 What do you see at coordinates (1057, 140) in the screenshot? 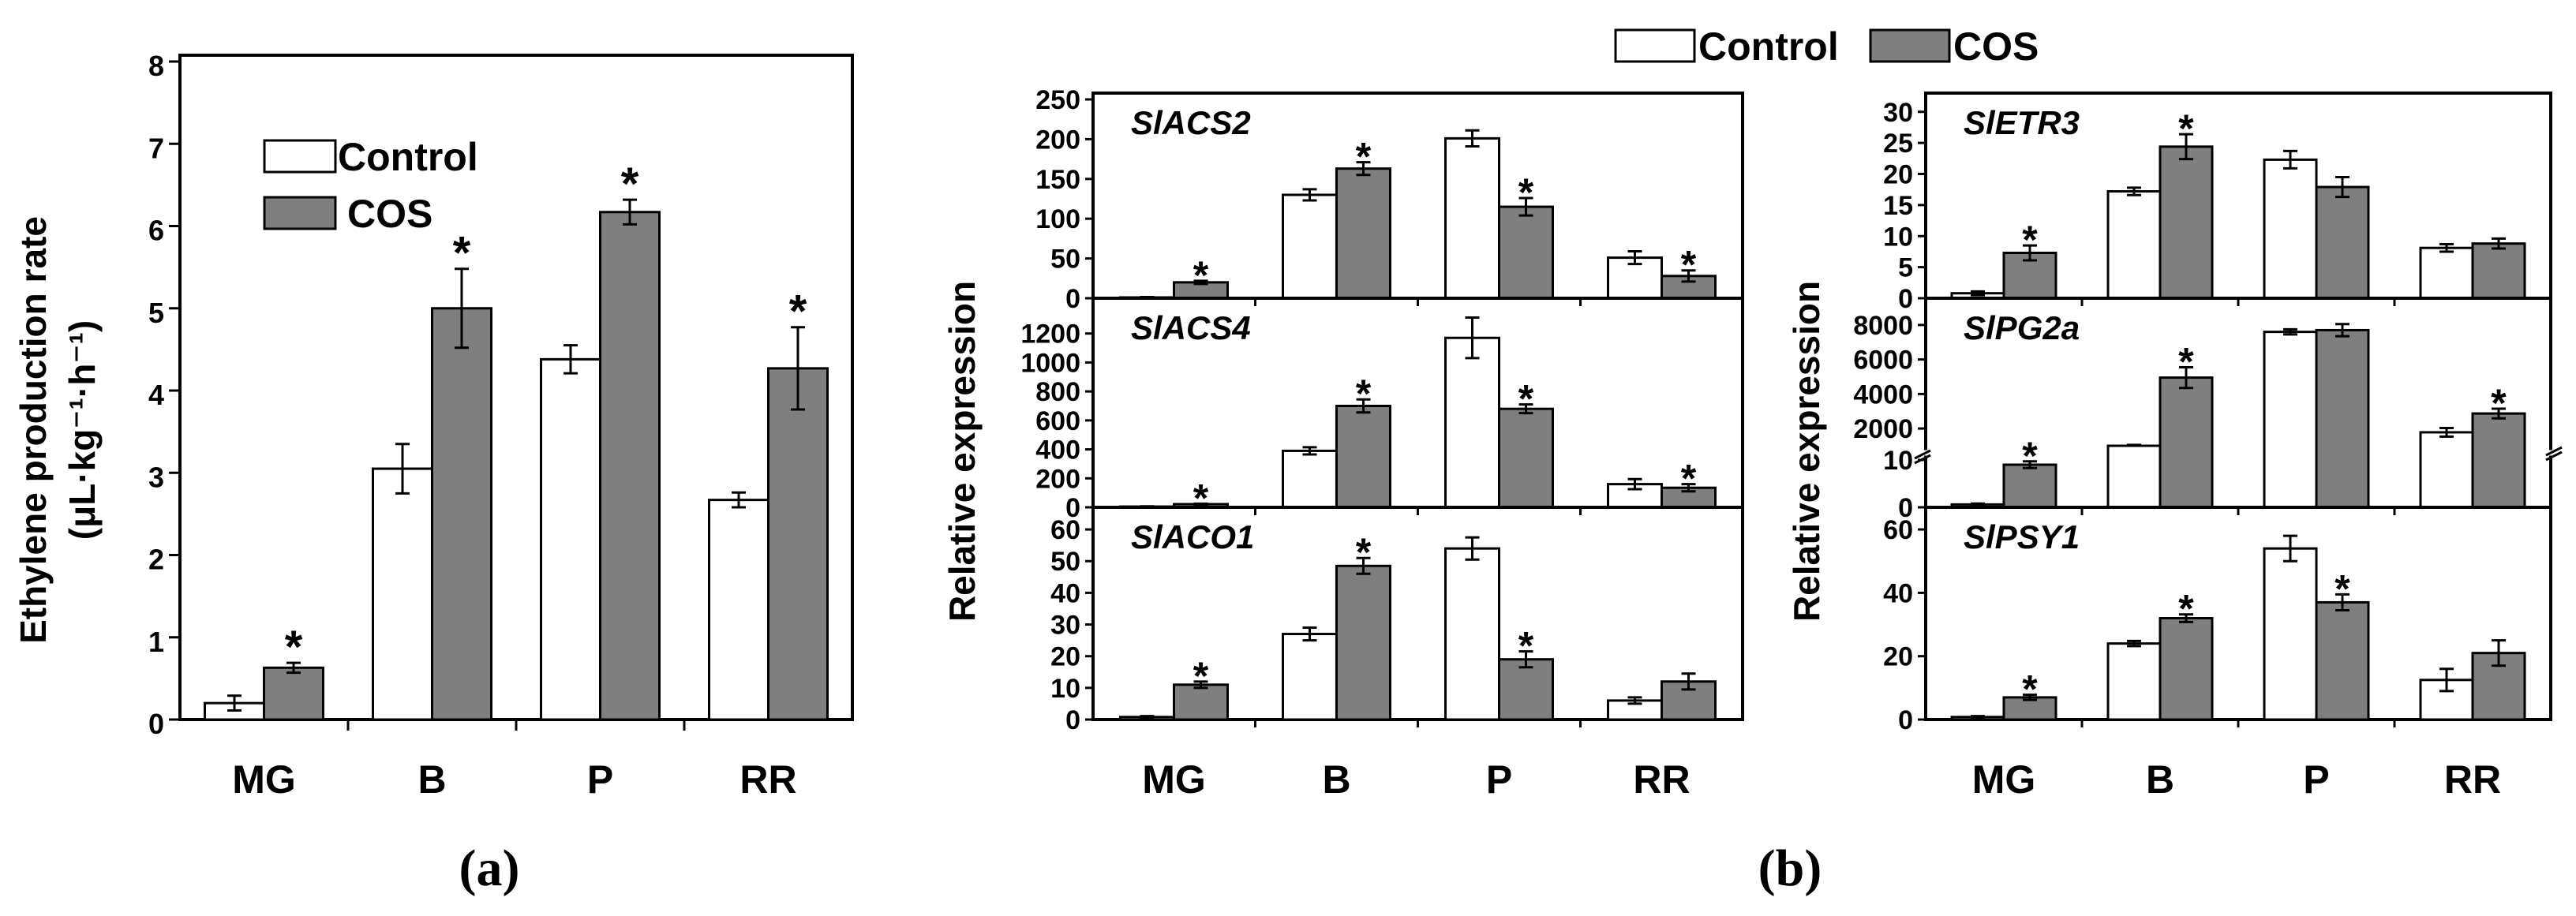
I see `y-tick-label-acs2: 200` at bounding box center [1057, 140].